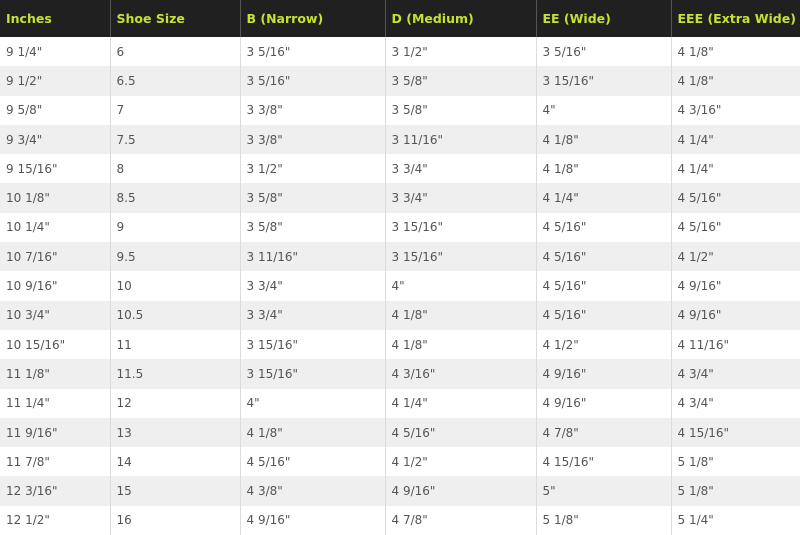 The image size is (800, 535). Describe the element at coordinates (604, 110) in the screenshot. I see `cell-wide: 4"` at that location.